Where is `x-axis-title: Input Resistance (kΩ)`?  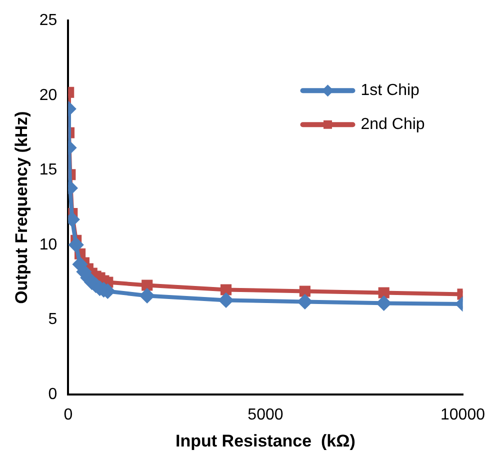
x-axis-title: Input Resistance (kΩ) is located at coordinates (266, 440).